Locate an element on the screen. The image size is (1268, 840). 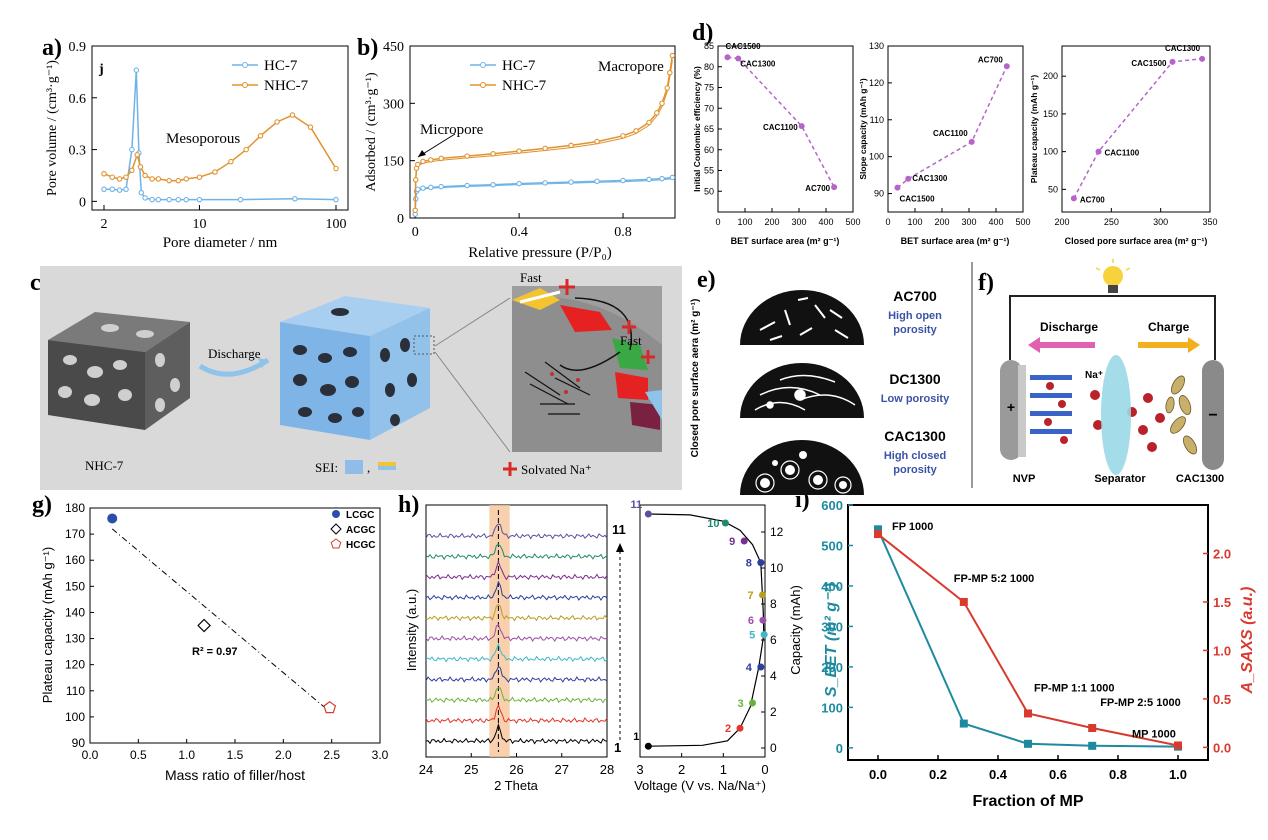
panel-h2-ytick-label: 6 is located at coordinates (773, 640).